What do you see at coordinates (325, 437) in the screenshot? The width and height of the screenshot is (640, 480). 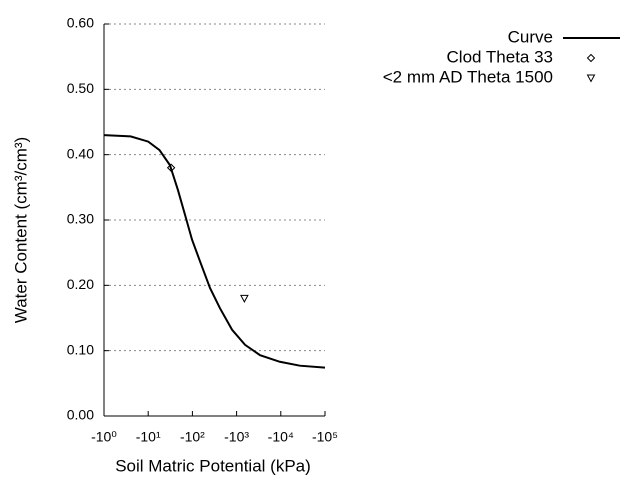 I see `x-tick-label: -10⁵` at bounding box center [325, 437].